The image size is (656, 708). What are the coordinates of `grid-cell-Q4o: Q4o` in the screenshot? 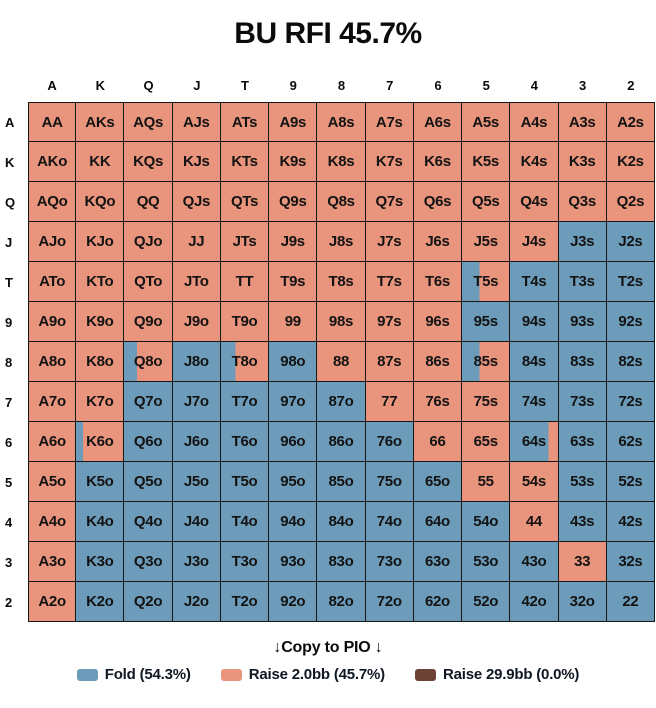 It's located at (148, 522).